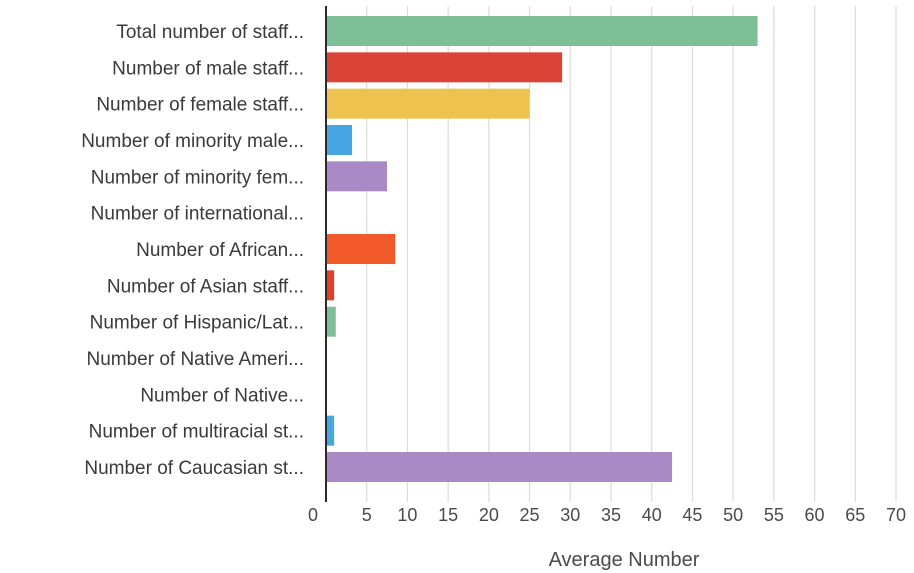 This screenshot has height=573, width=914. I want to click on x-tick-labels: 0 5 10 15 20 25 30 35 40 45 50 55 60 65 70, so click(607, 515).